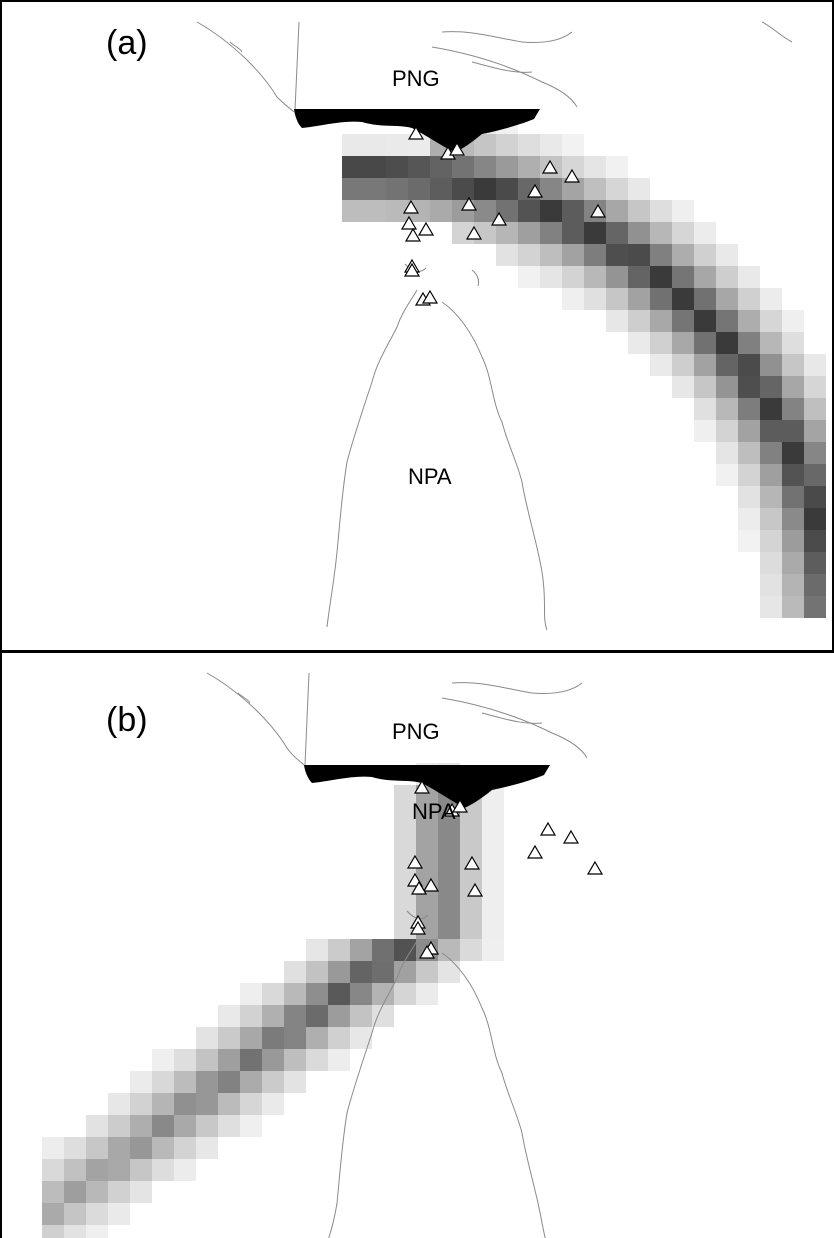 The height and width of the screenshot is (1238, 834). Describe the element at coordinates (427, 786) in the screenshot. I see `border-strip-b` at that location.